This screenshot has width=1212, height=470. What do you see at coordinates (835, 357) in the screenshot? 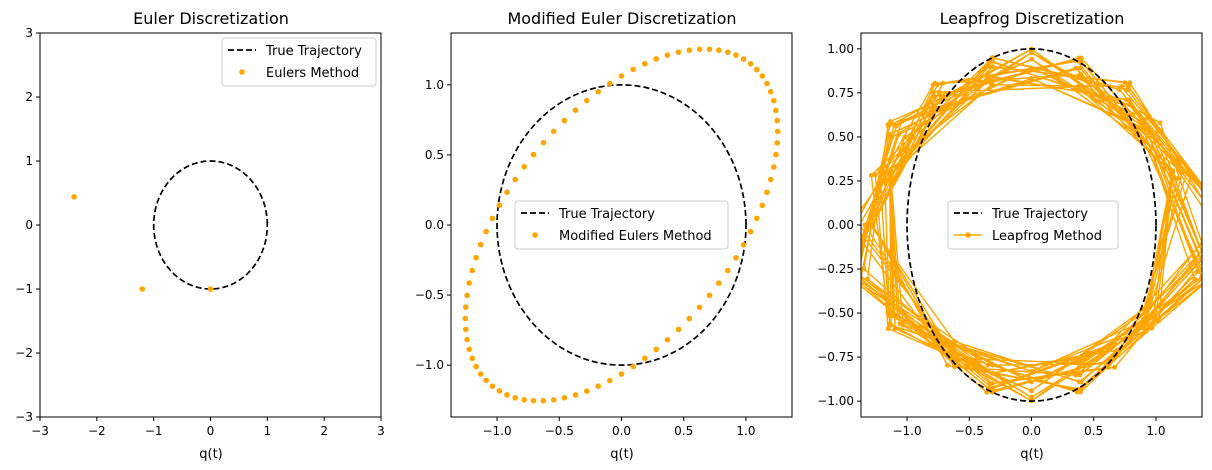
I see `leapfrog-ytick-label: −0.75` at bounding box center [835, 357].